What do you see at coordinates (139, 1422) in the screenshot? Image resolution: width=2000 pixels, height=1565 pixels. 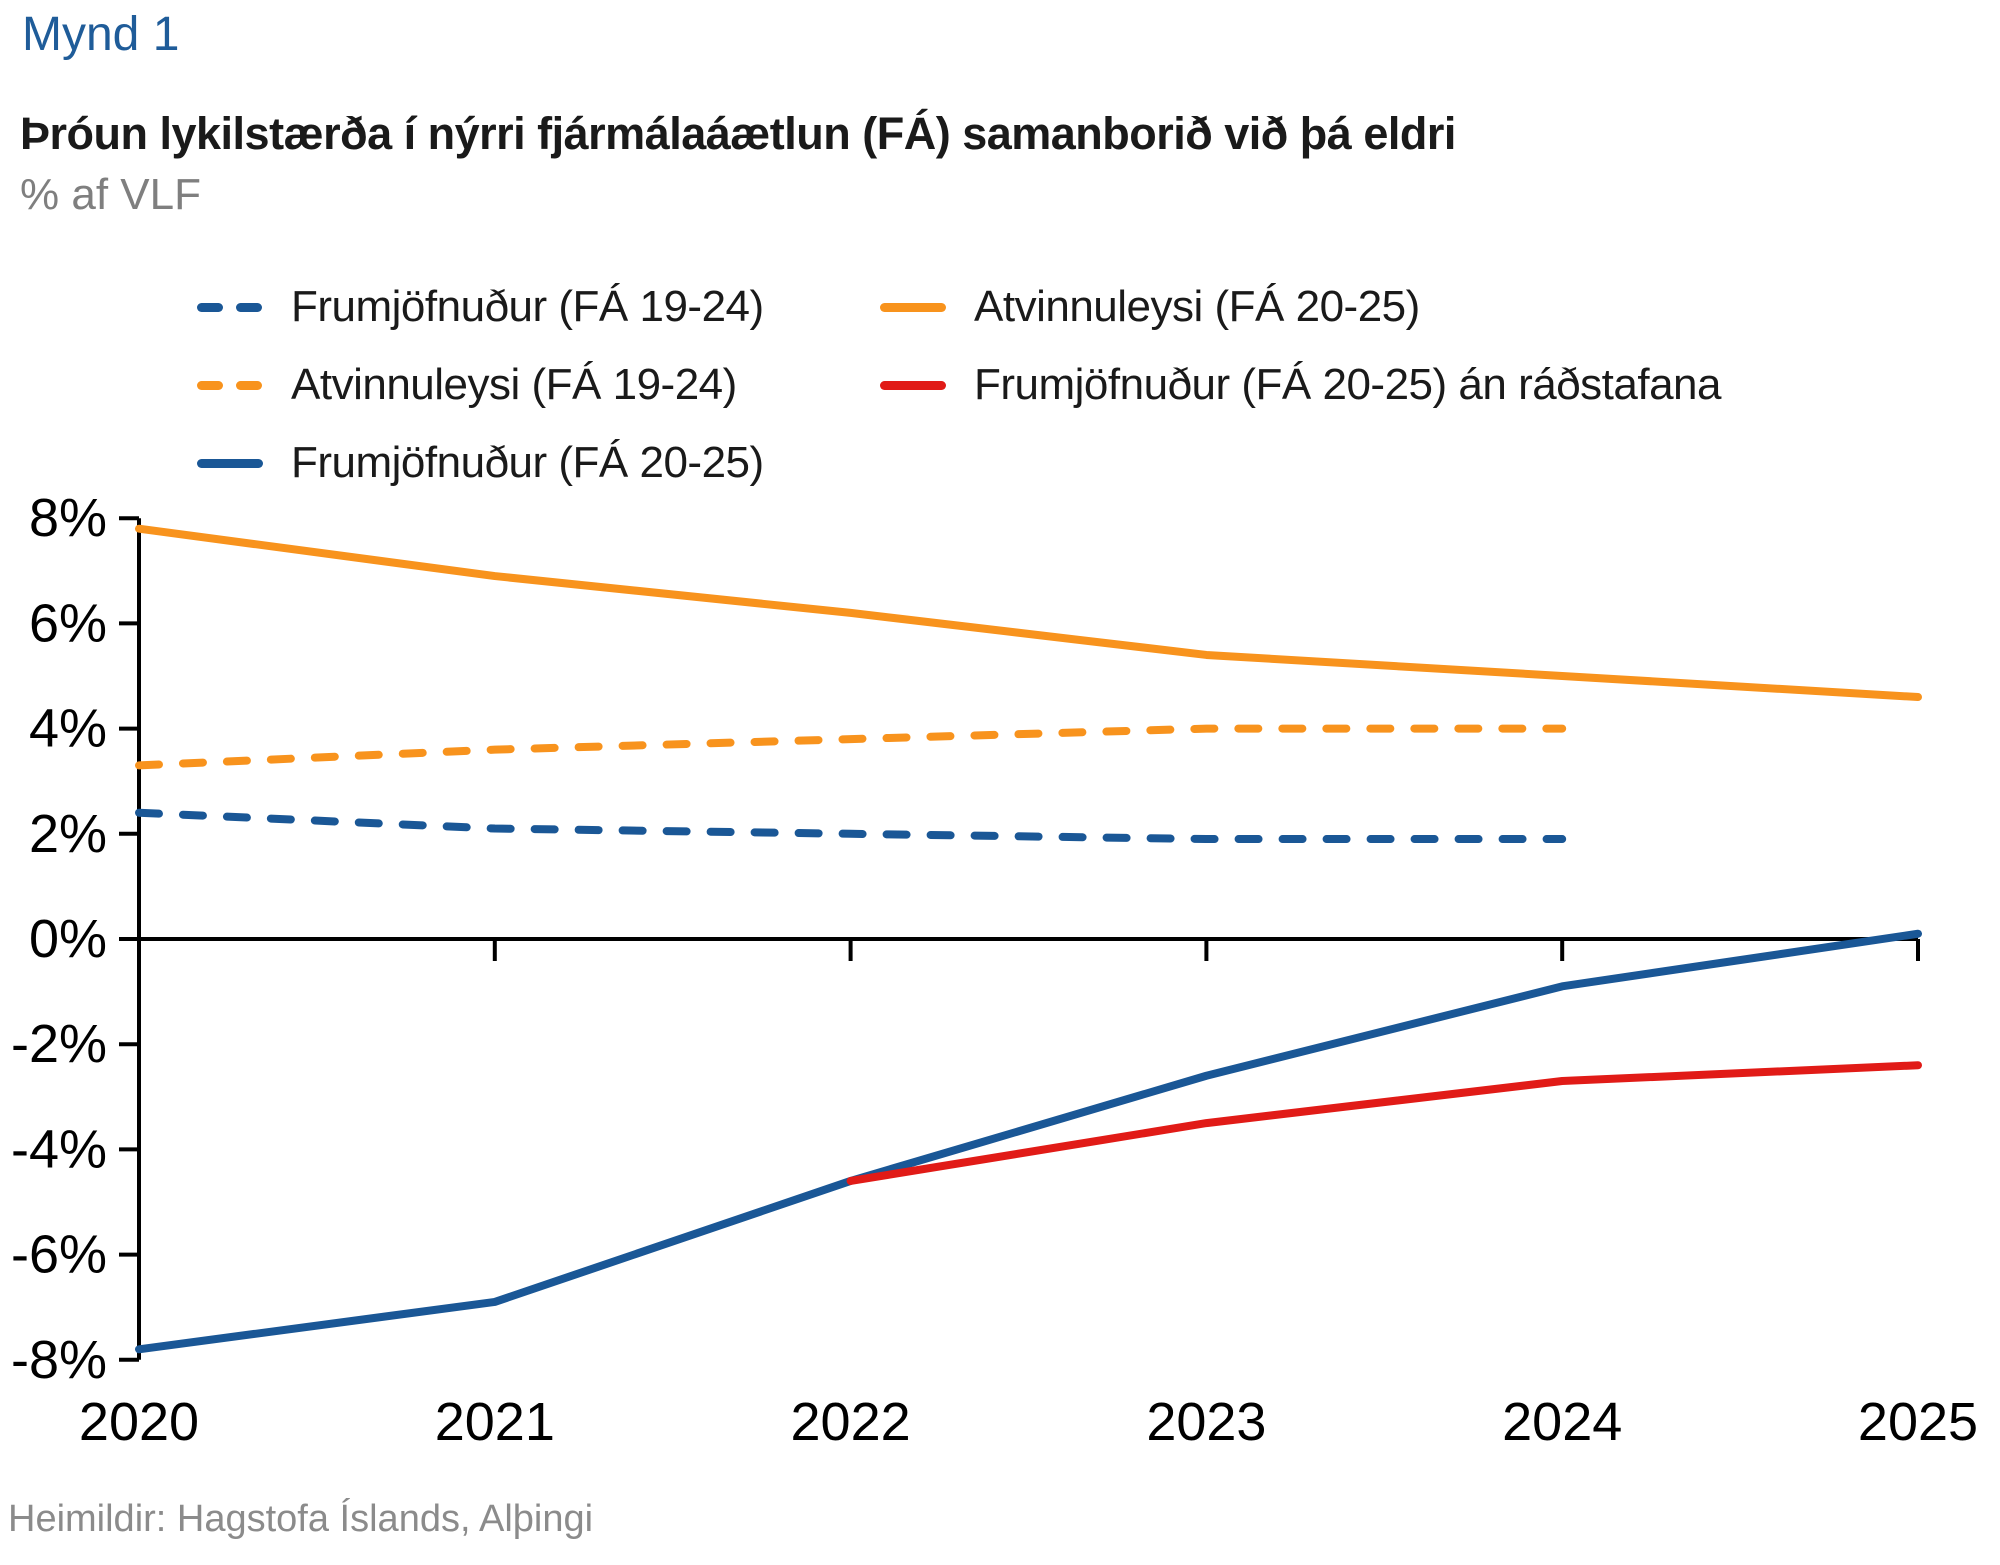 I see `x-tick-label: 2020` at bounding box center [139, 1422].